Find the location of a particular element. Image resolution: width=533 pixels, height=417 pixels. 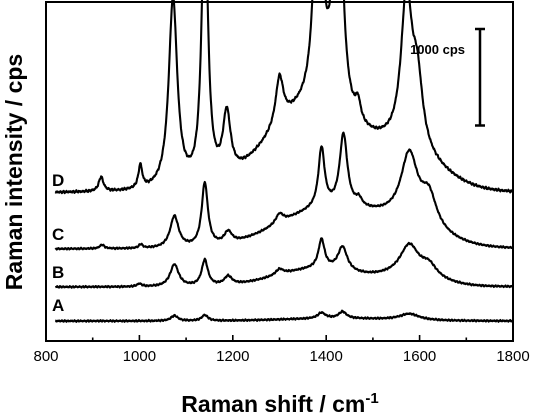

scale-bar: 1000 cps is located at coordinates (447, 77).